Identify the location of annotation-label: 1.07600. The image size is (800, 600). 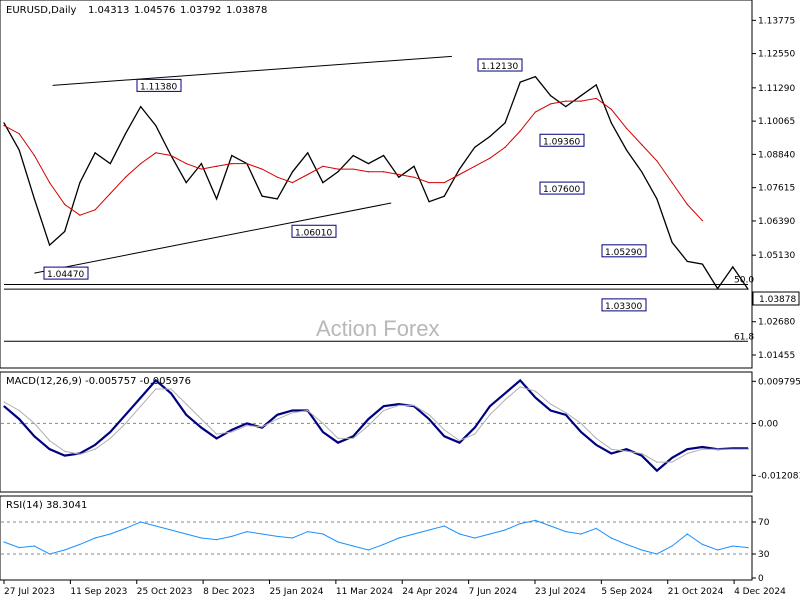
(561, 190).